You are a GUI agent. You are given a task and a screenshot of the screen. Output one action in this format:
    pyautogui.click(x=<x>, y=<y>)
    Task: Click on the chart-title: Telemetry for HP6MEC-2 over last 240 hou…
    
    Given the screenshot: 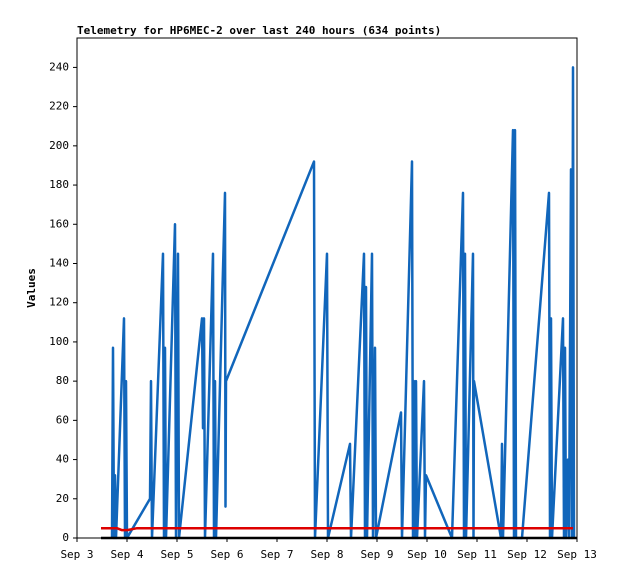 What is the action you would take?
    pyautogui.click(x=259, y=30)
    